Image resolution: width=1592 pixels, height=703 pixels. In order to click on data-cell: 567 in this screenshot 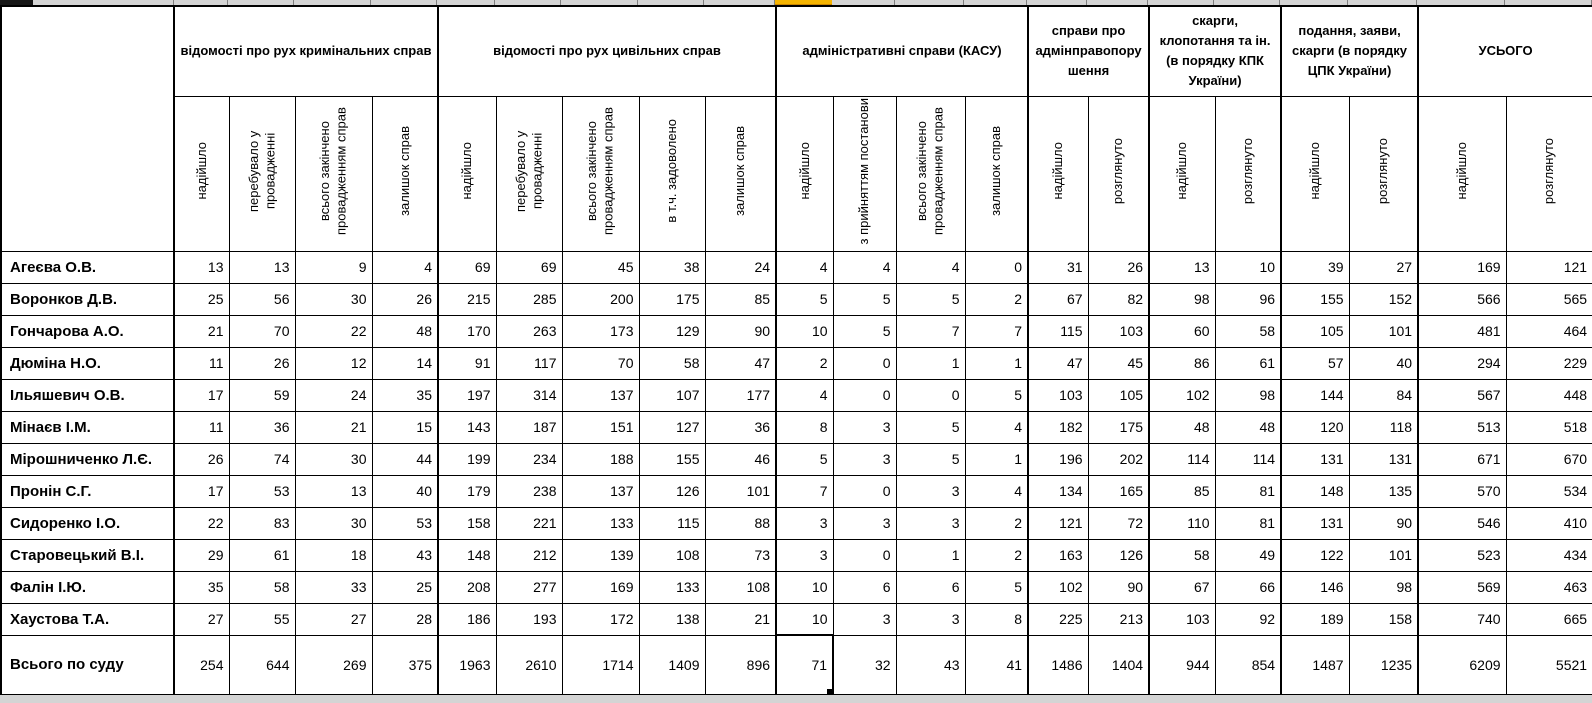, I will do `click(1462, 395)`.